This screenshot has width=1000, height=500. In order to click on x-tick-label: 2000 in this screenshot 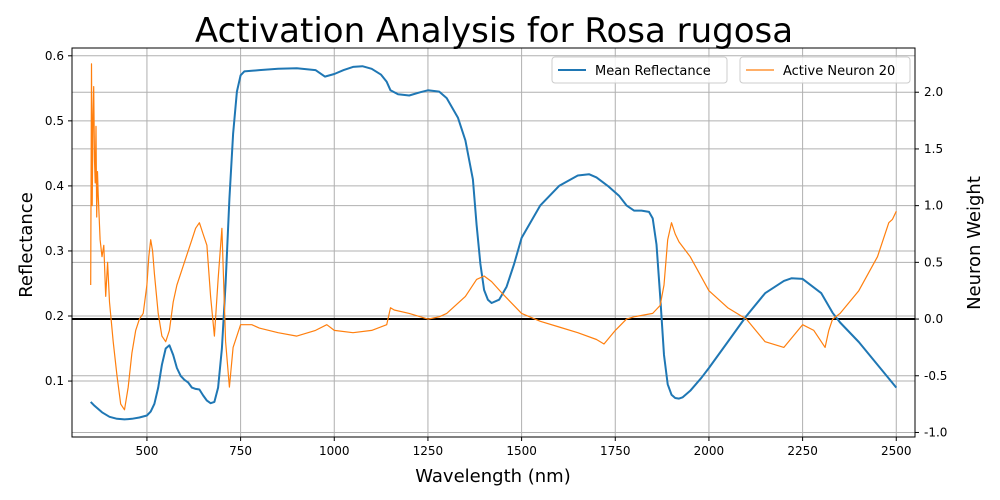, I will do `click(709, 451)`.